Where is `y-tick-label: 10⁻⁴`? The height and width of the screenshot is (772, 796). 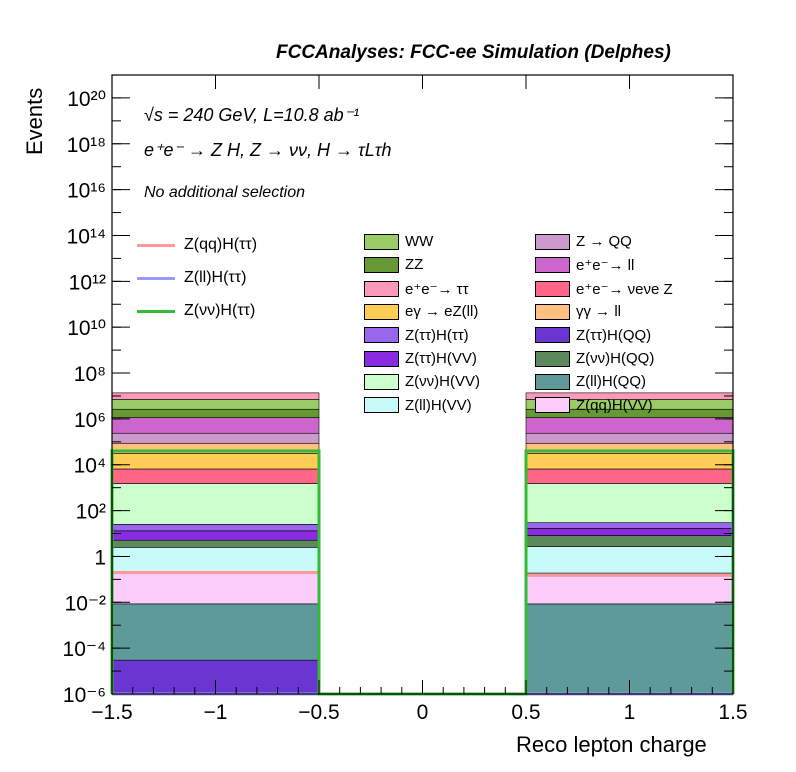
y-tick-label: 10⁻⁴ is located at coordinates (84, 649).